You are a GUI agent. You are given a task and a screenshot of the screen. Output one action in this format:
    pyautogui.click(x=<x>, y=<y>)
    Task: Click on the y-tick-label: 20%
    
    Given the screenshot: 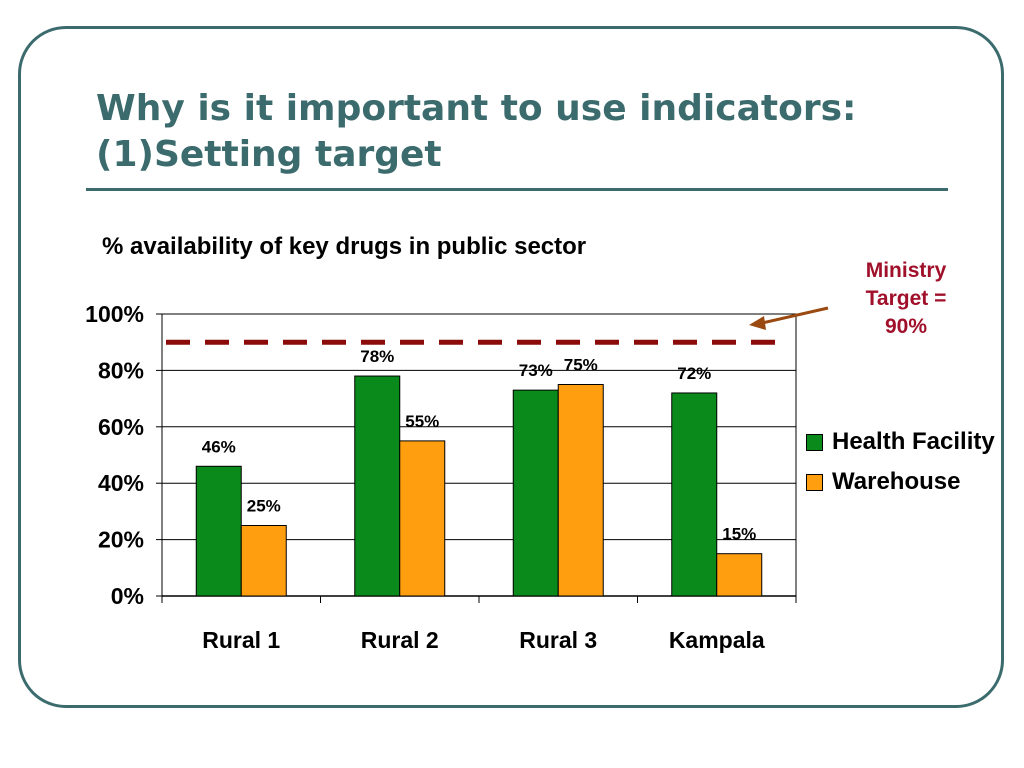 What is the action you would take?
    pyautogui.click(x=121, y=540)
    